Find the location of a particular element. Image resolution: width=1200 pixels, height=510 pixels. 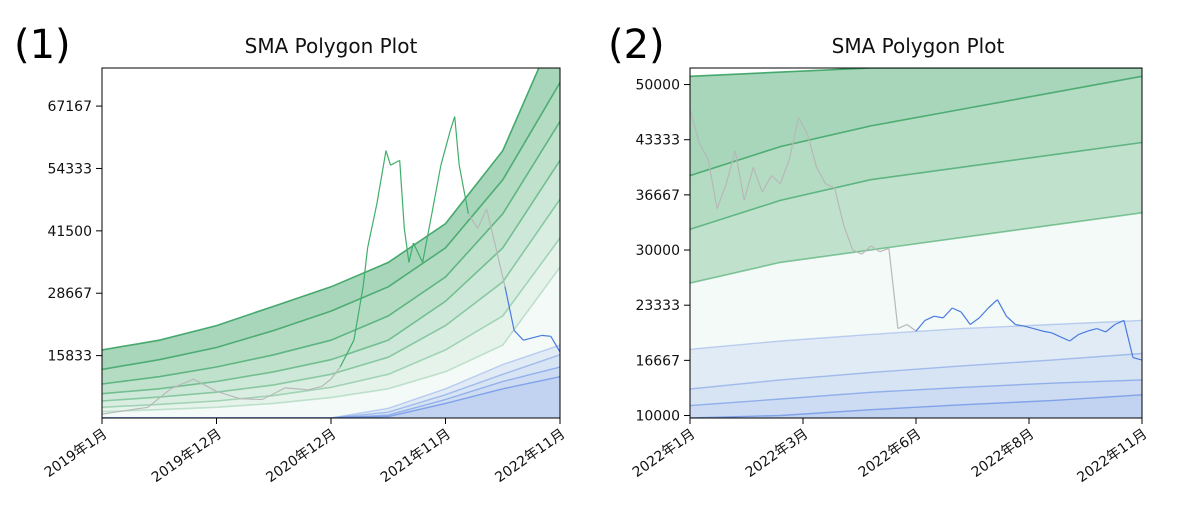

chart-1-ytick-label: 41500 is located at coordinates (69, 232).